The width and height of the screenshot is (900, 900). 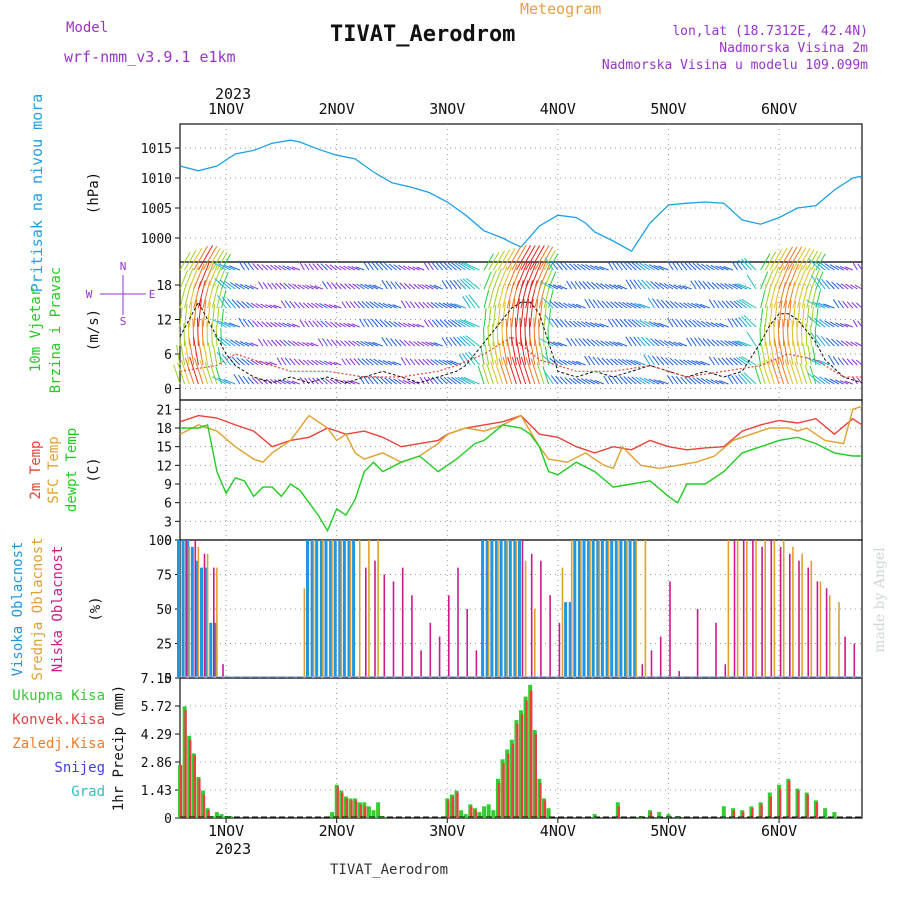 I want to click on wind-ytick-label: 12, so click(x=164, y=321).